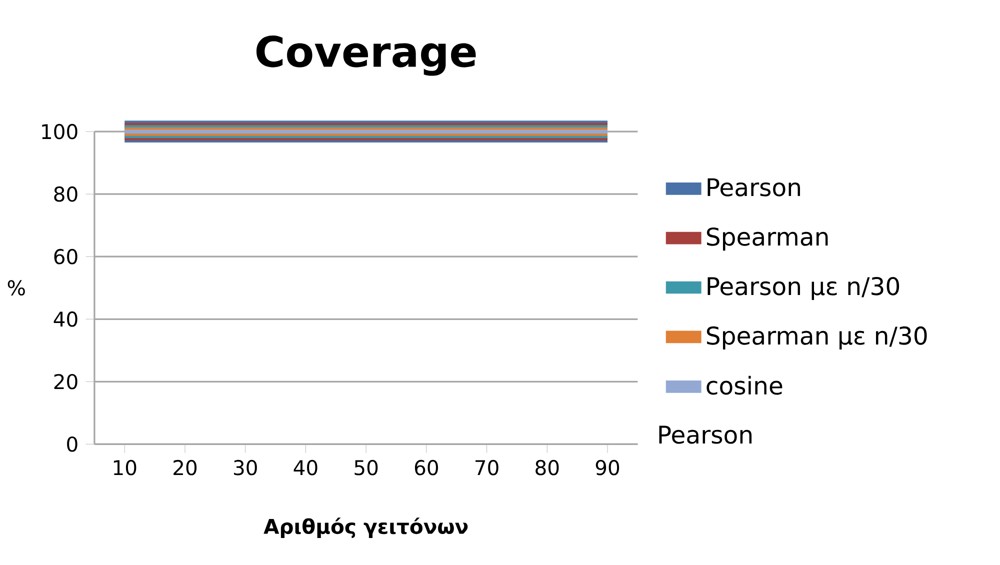  I want to click on y-tick-label: 100, so click(60, 132).